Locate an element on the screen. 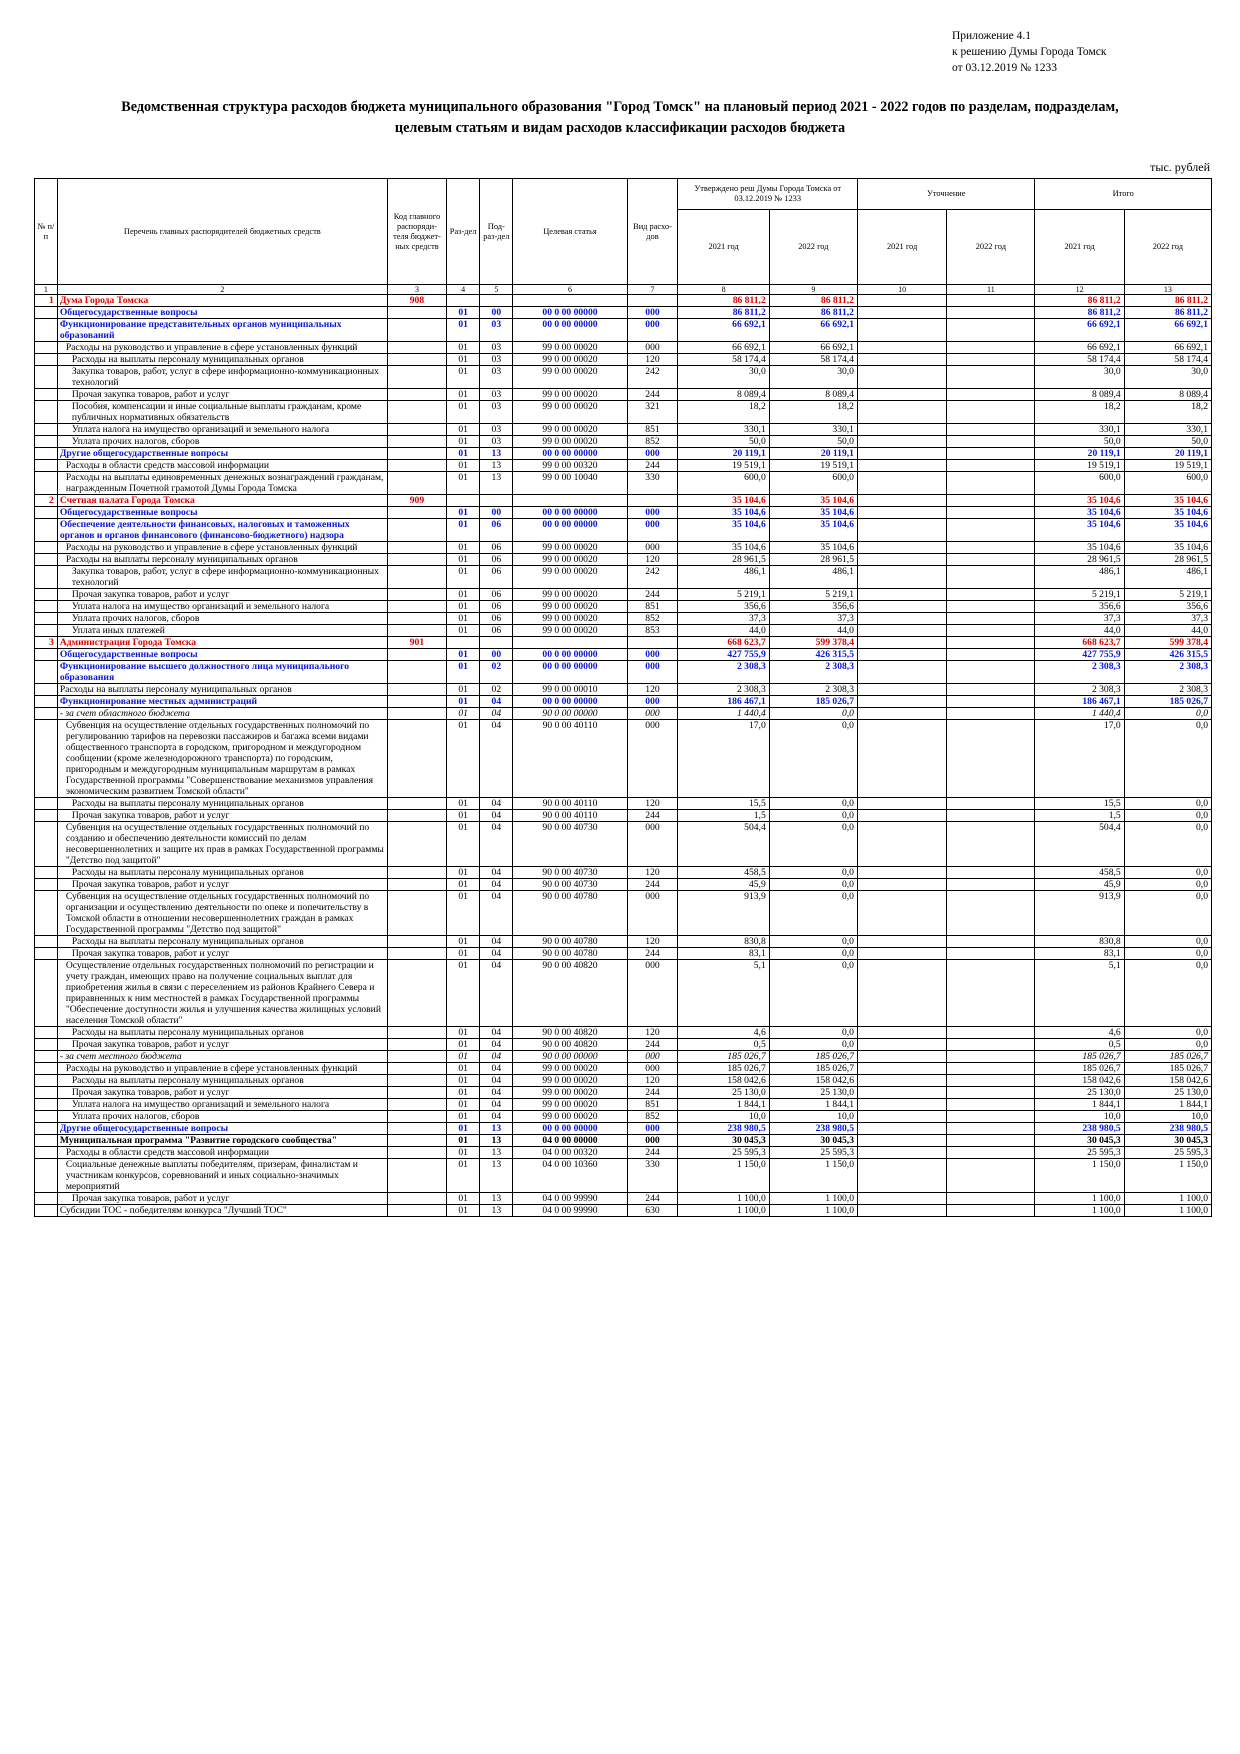  row-podrazdel: 13 is located at coordinates (496, 1210).